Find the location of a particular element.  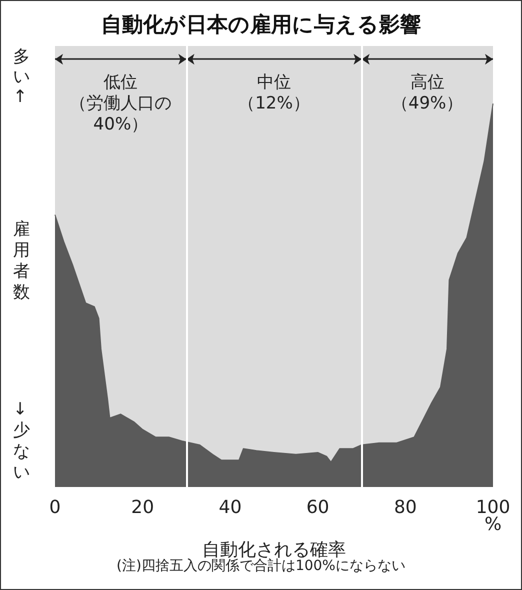

band-label: 低位（労働人口の40%） is located at coordinates (121, 103).